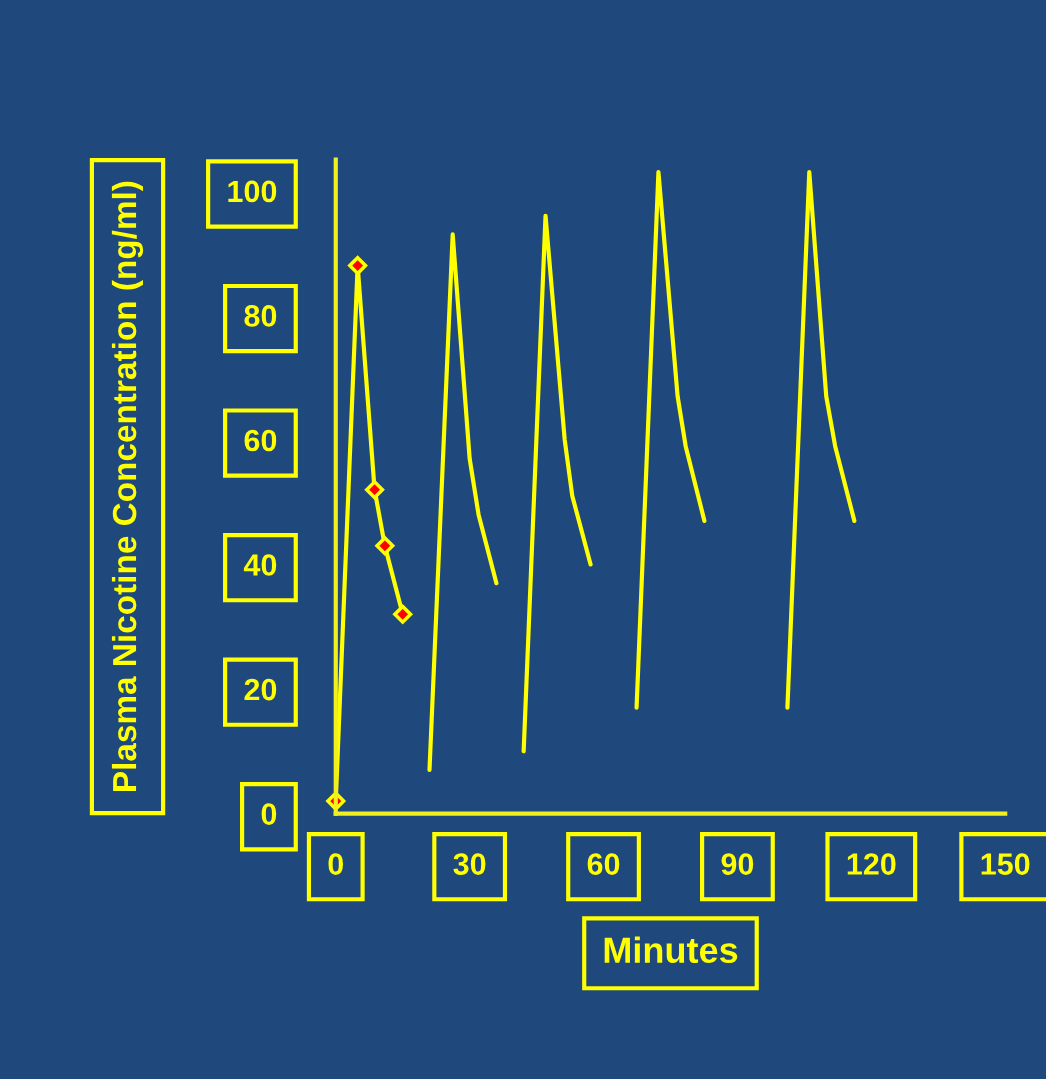 The width and height of the screenshot is (1046, 1079). I want to click on x-tick-label: 120, so click(871, 864).